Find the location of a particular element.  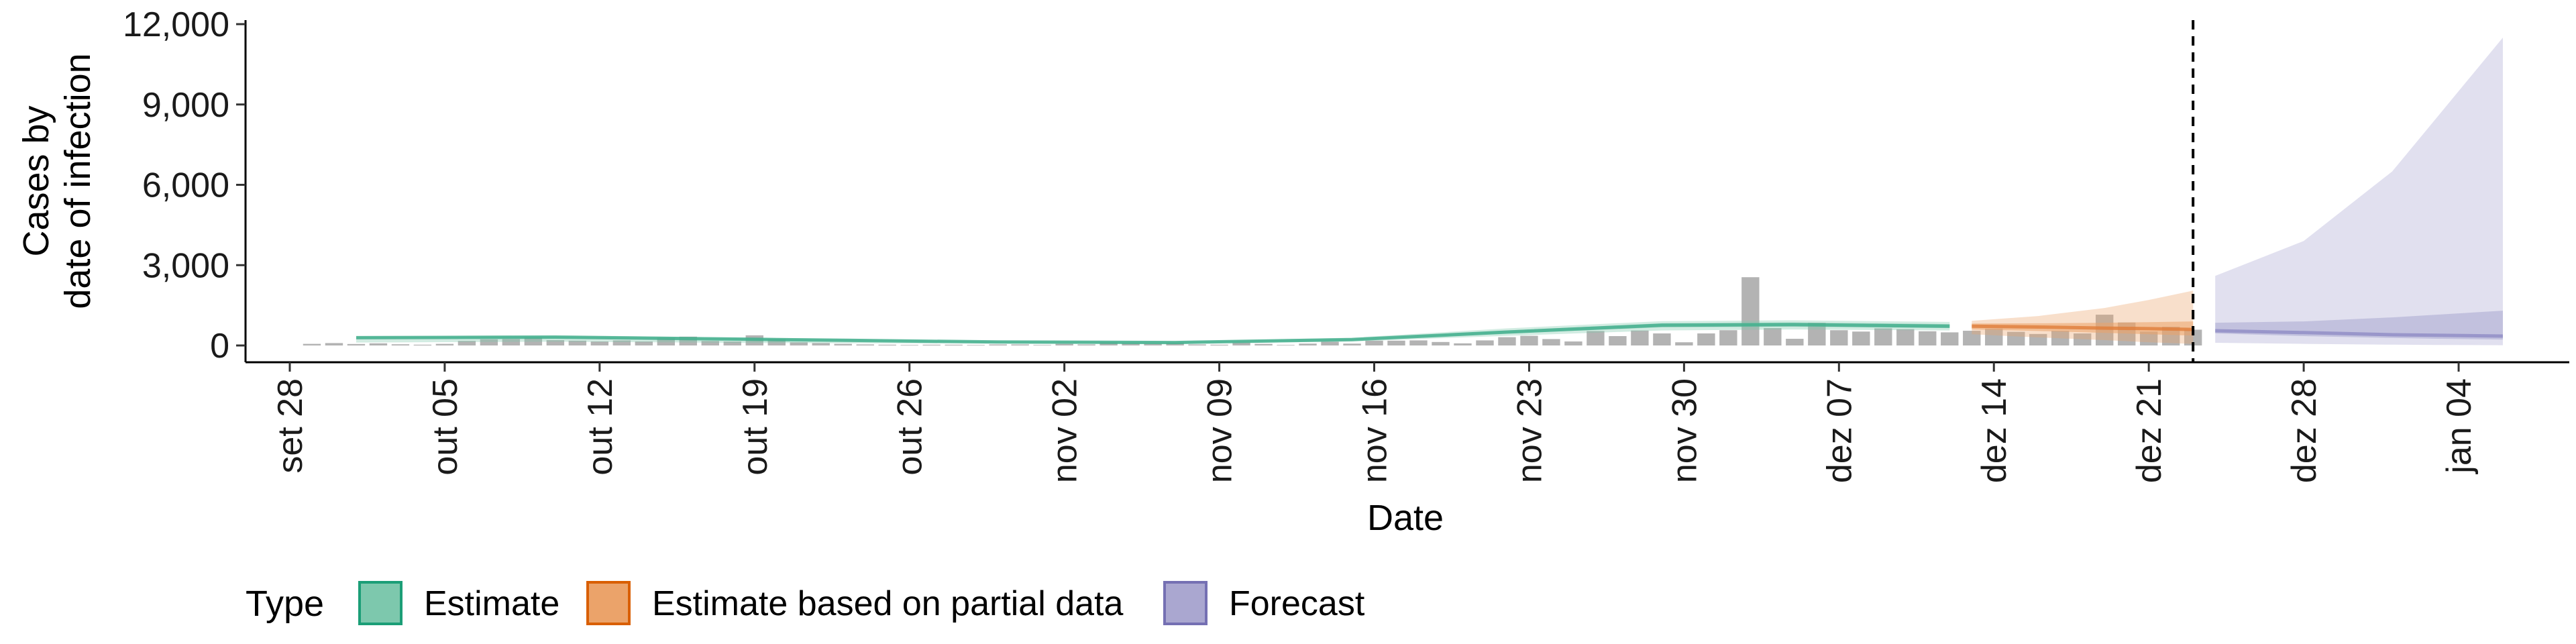

x-tick-label: out 19 is located at coordinates (755, 427).